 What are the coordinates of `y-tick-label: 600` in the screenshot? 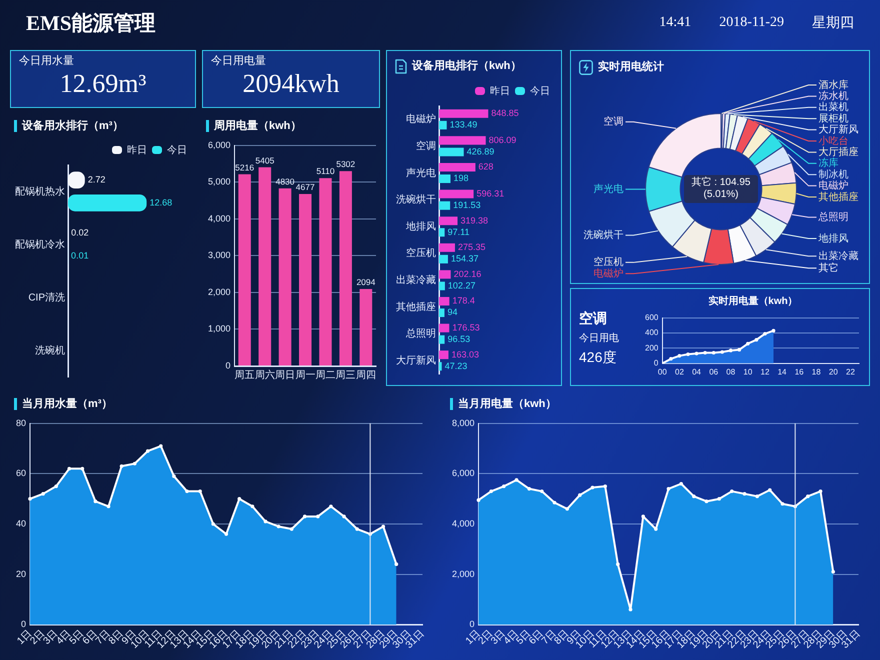 It's located at (651, 317).